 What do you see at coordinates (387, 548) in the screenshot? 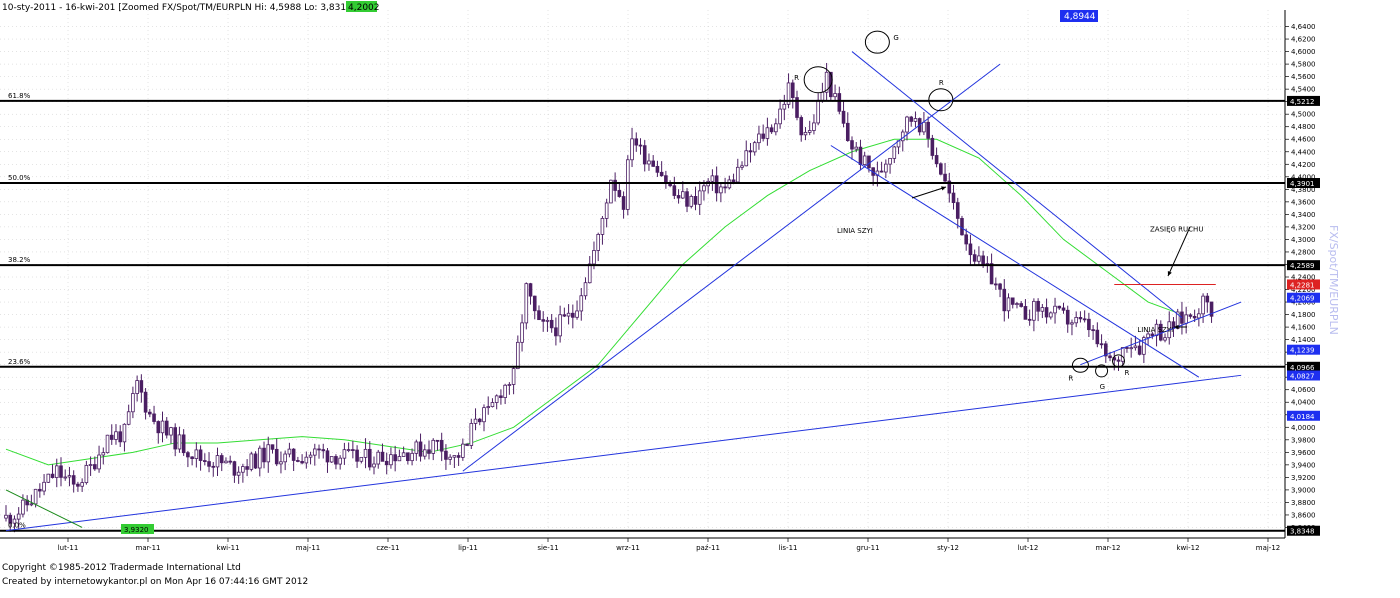
I see `x-tick-label: cze-11` at bounding box center [387, 548].